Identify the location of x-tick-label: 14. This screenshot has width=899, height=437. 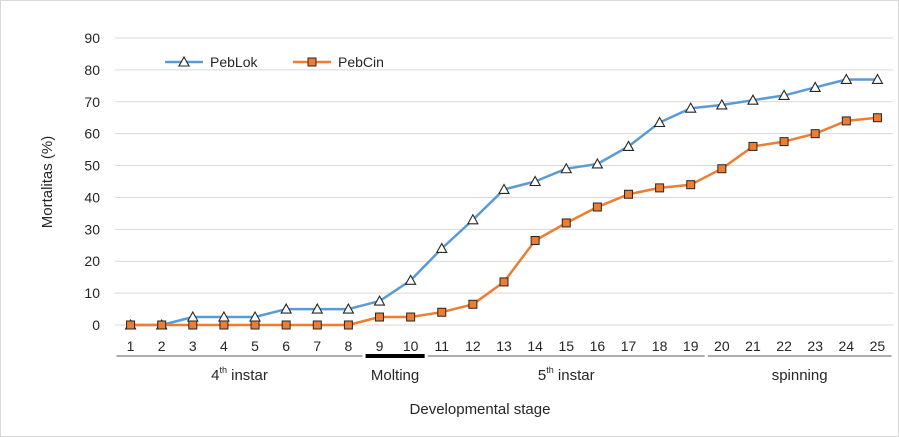
(535, 346).